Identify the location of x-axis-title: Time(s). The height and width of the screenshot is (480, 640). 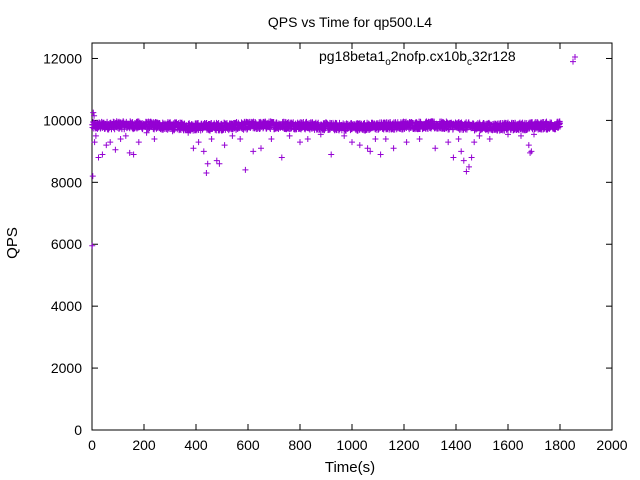
(350, 467).